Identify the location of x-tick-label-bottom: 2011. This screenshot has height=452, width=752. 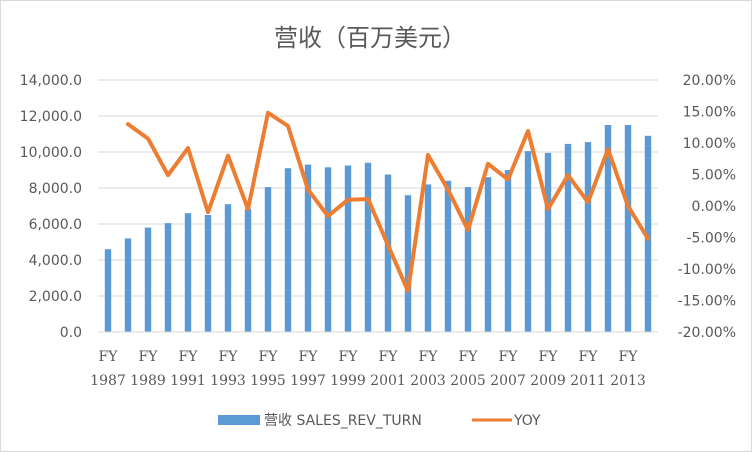
(588, 381).